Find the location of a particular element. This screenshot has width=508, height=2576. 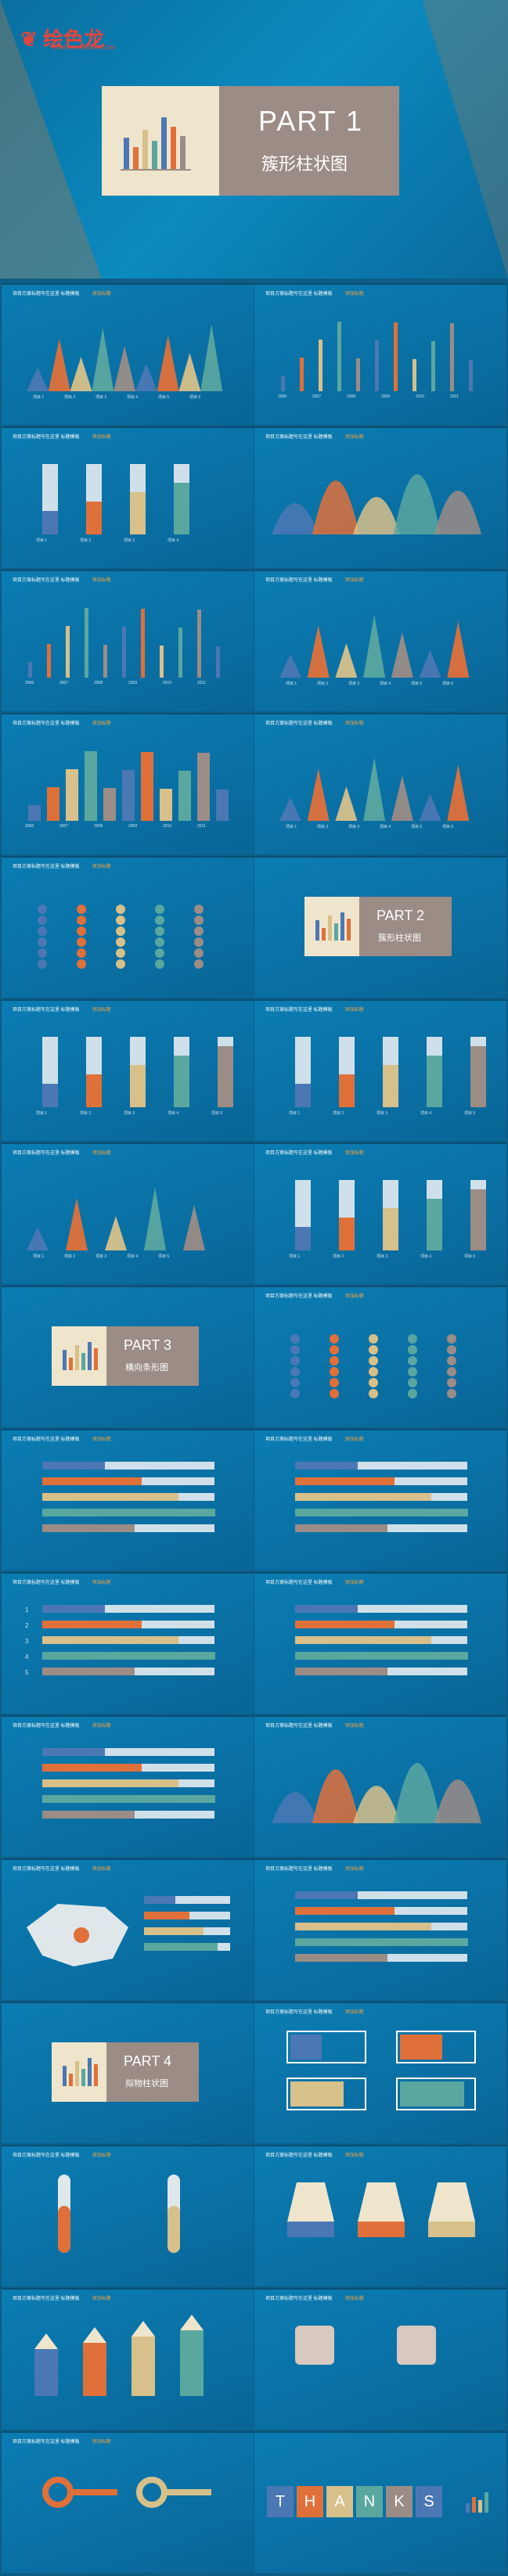

slide-hbars-num: 项目方案标题写在这里 标题模板 添加标题 is located at coordinates (128, 1500).